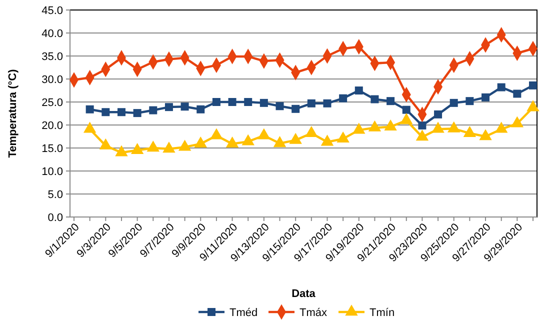 Image resolution: width=559 pixels, height=328 pixels. Describe the element at coordinates (52, 126) in the screenshot. I see `y-tick-label: 20.0` at that location.